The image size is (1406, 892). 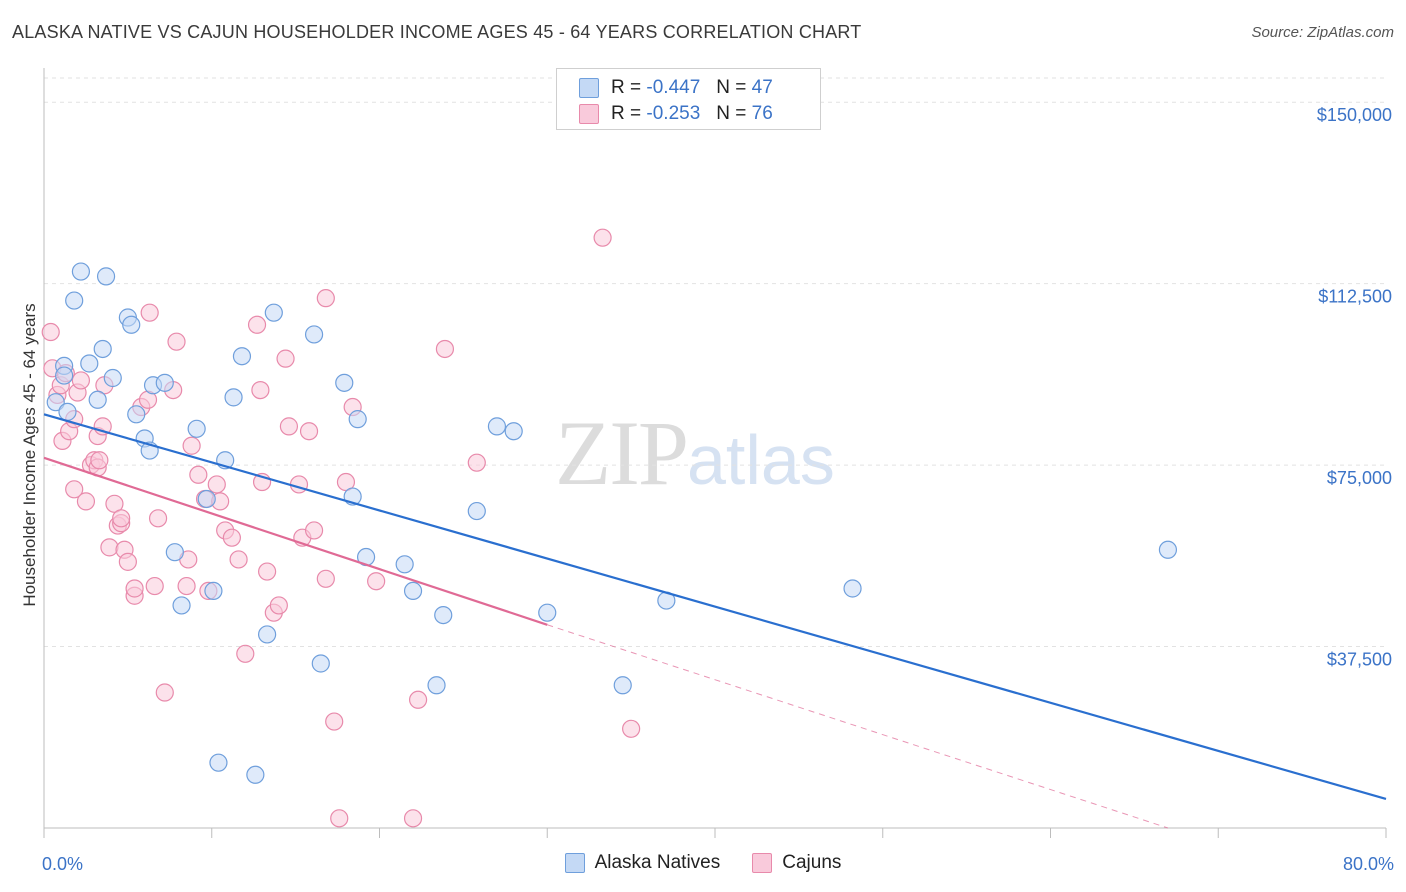 What do you see at coordinates (762, 113) in the screenshot?
I see `cajun-n-value: 76` at bounding box center [762, 113].